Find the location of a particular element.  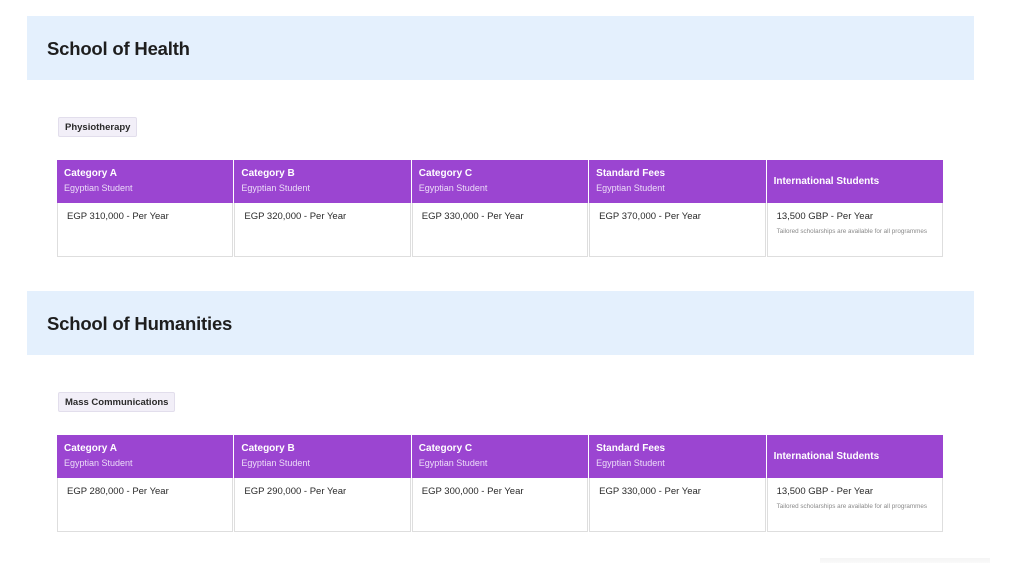

fee-cell: EGP 280,000 - Per Year is located at coordinates (145, 505).